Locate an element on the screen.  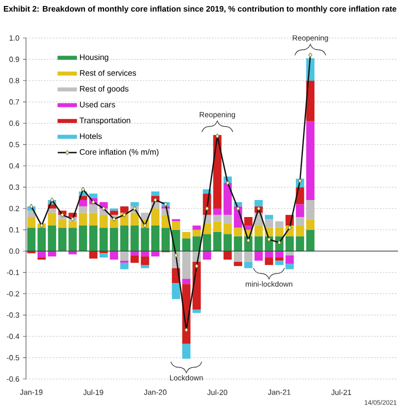
chart-title: Exhibit 2: Breakdown of monthly core inflation since 2019, % contribution to monthly core inflation rate is located at coordinates (200, 10).